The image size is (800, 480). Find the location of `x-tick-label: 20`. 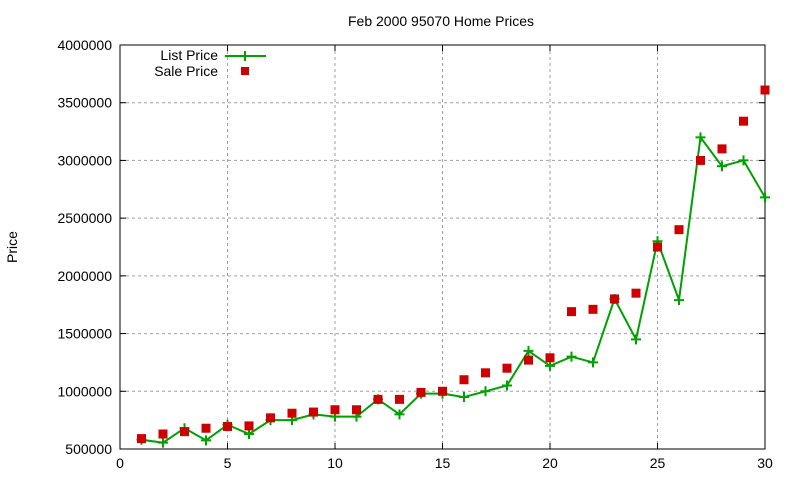

x-tick-label: 20 is located at coordinates (550, 463).